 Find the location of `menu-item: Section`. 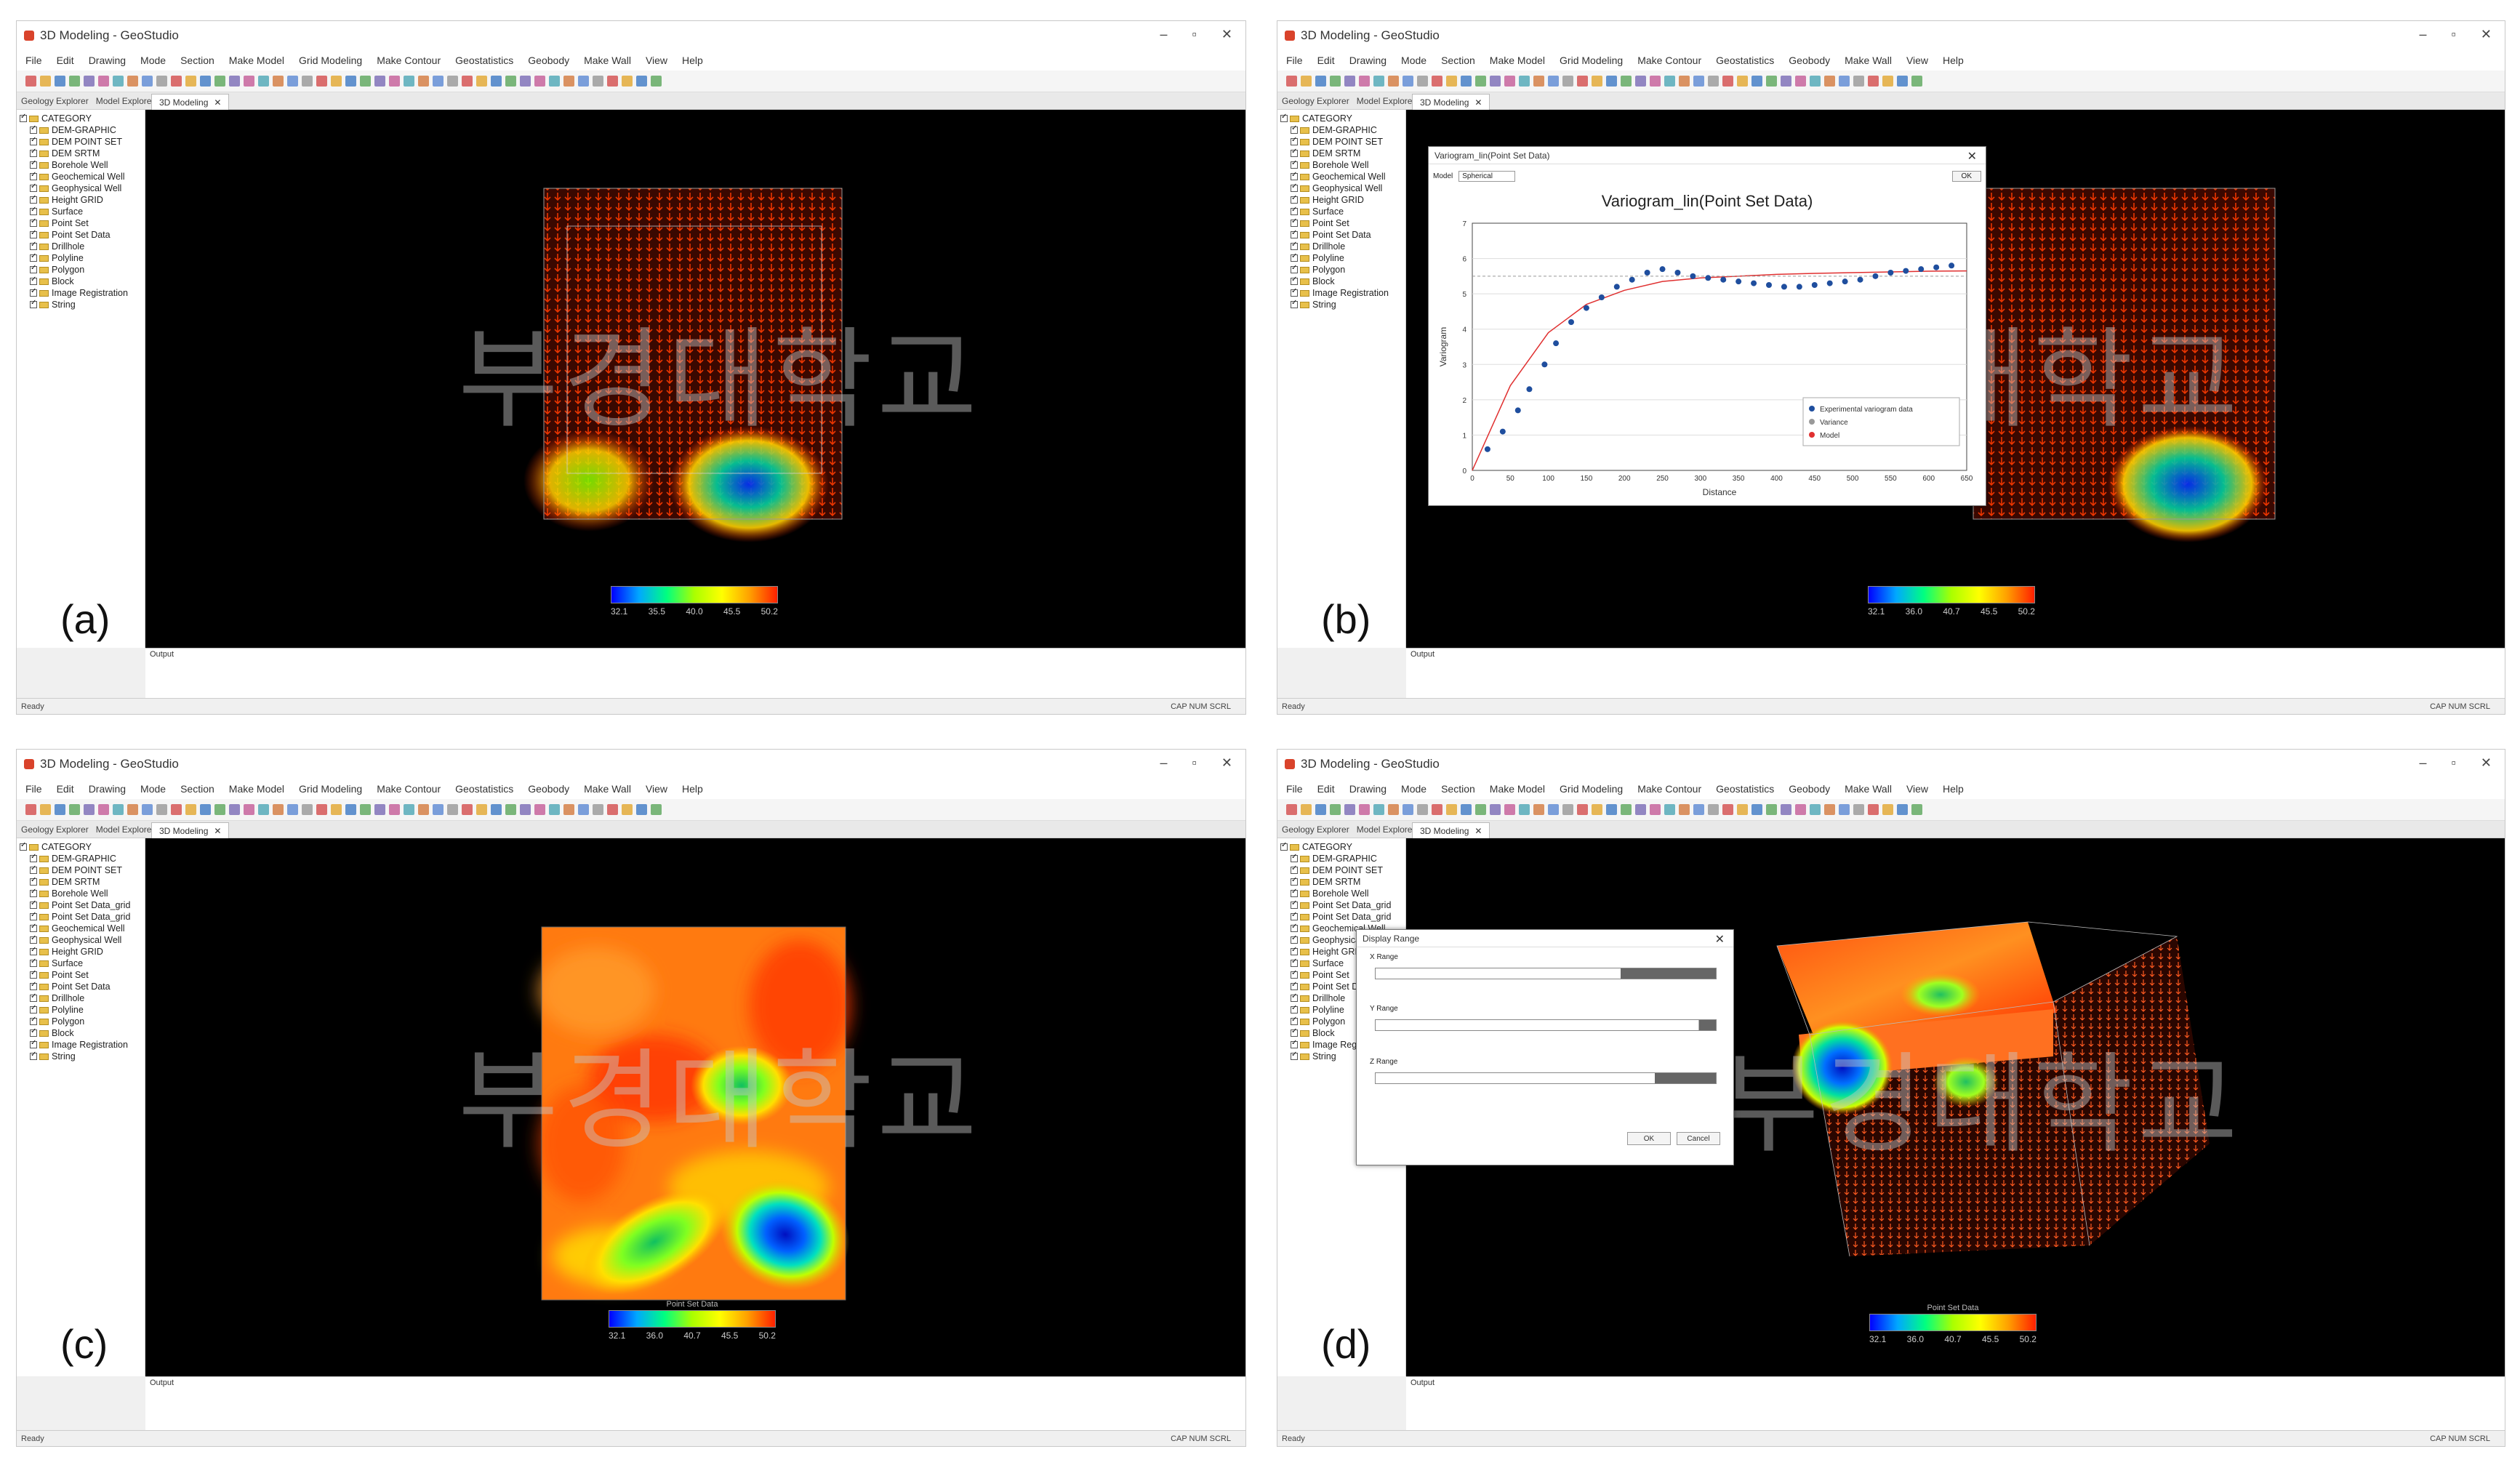

menu-item: Section is located at coordinates (197, 789).